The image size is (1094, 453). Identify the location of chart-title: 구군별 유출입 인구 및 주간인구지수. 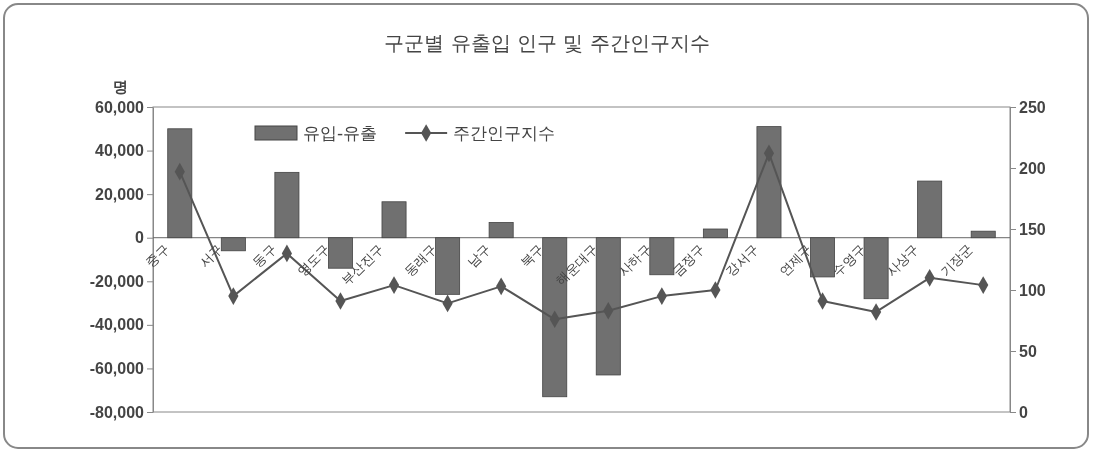
(547, 43).